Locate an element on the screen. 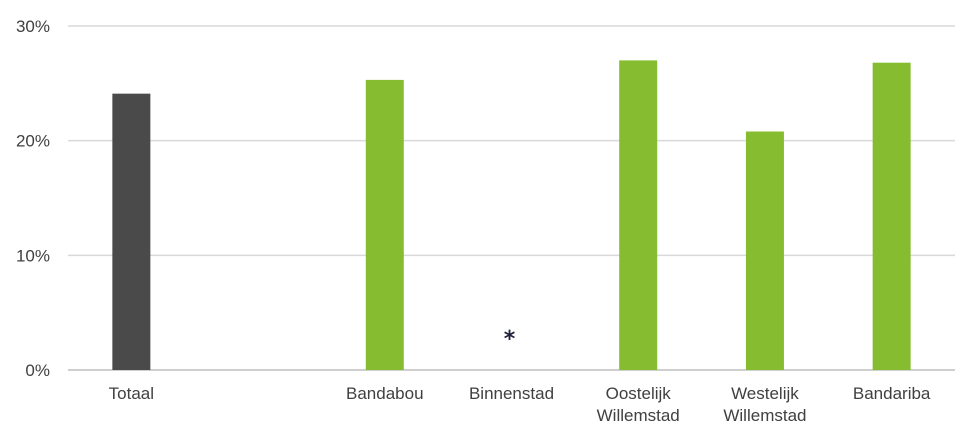 This screenshot has height=441, width=980. category-label: Totaal is located at coordinates (131, 393).